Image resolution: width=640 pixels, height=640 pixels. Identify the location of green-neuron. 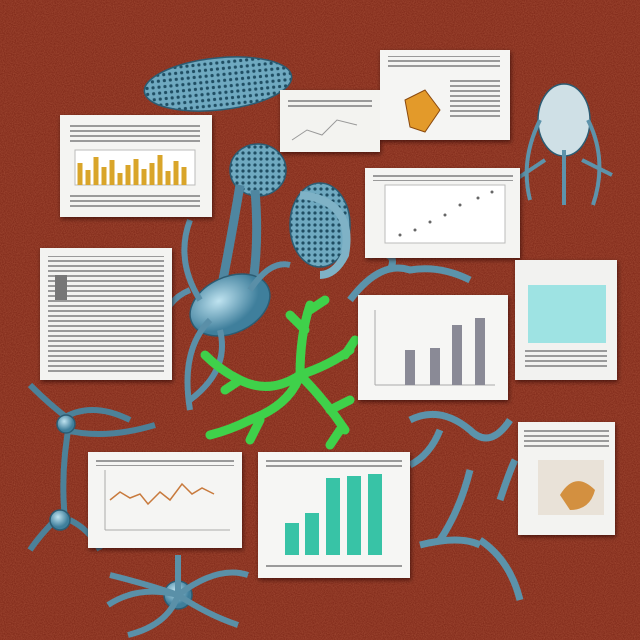
(280, 372).